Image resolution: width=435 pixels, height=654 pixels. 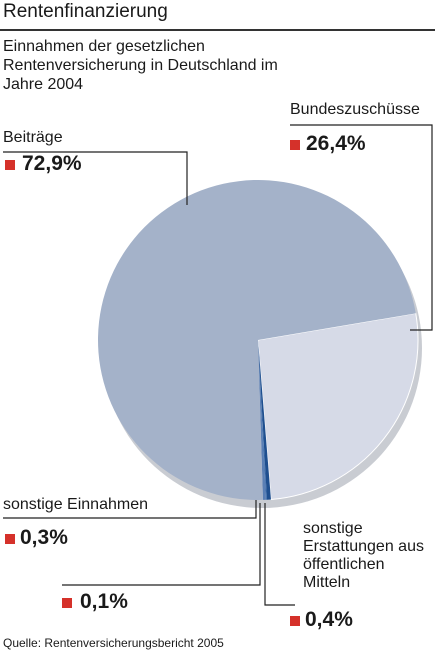 What do you see at coordinates (104, 601) in the screenshot?
I see `value-label: 0,1%` at bounding box center [104, 601].